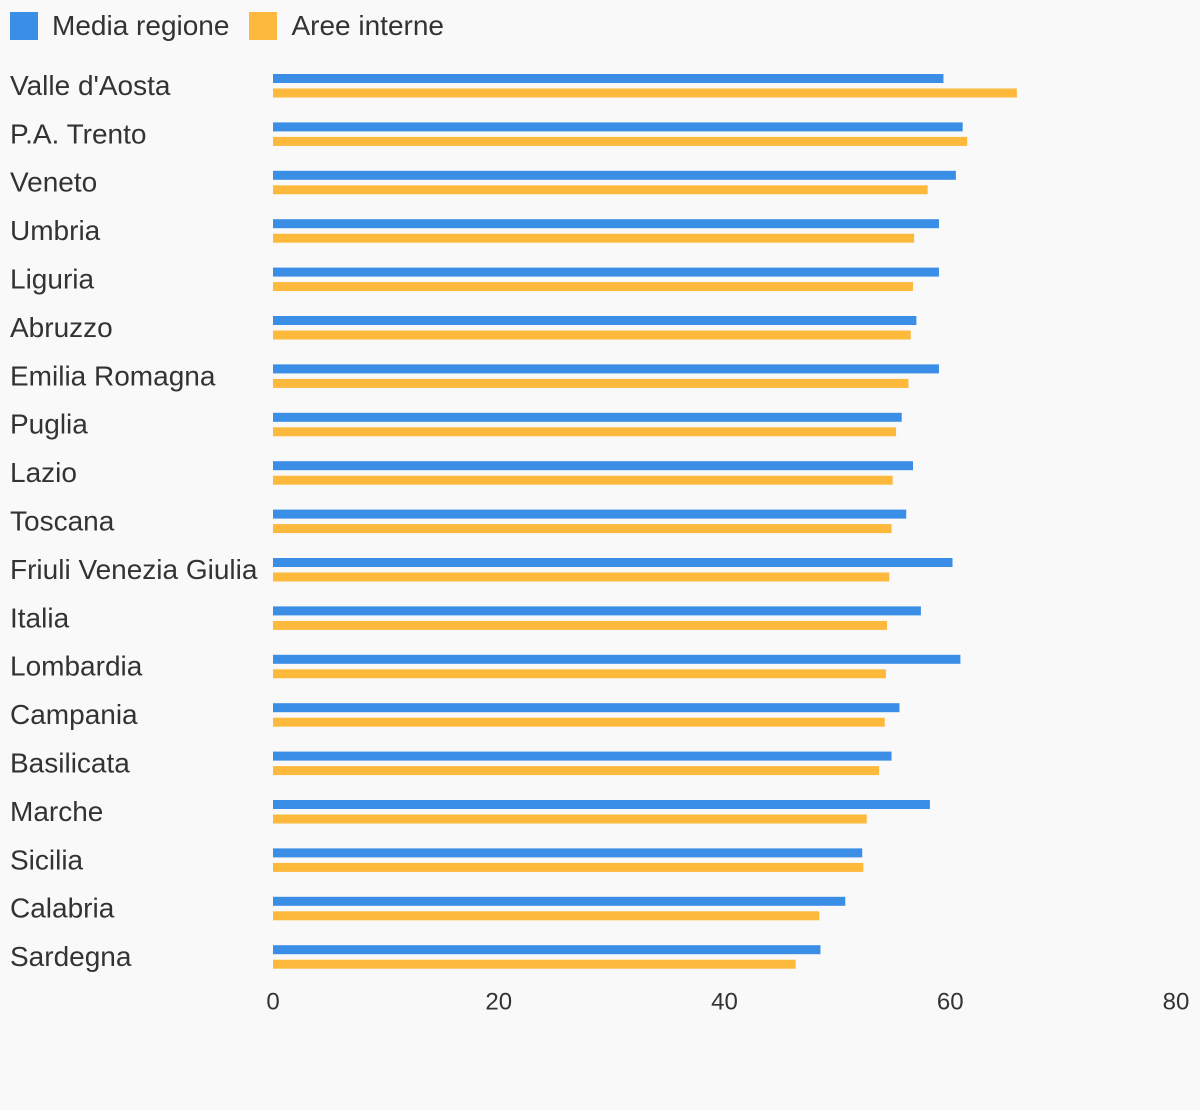 The height and width of the screenshot is (1110, 1200). Describe the element at coordinates (134, 569) in the screenshot. I see `category-label-friuli-venezia-giulia: Friuli Venezia Giulia` at that location.